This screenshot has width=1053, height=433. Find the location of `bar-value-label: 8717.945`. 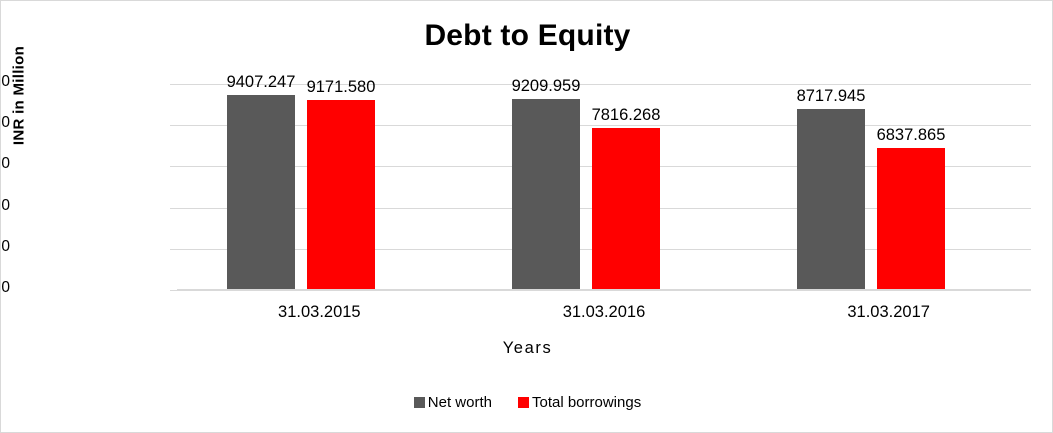

bar-value-label: 8717.945 is located at coordinates (831, 96).